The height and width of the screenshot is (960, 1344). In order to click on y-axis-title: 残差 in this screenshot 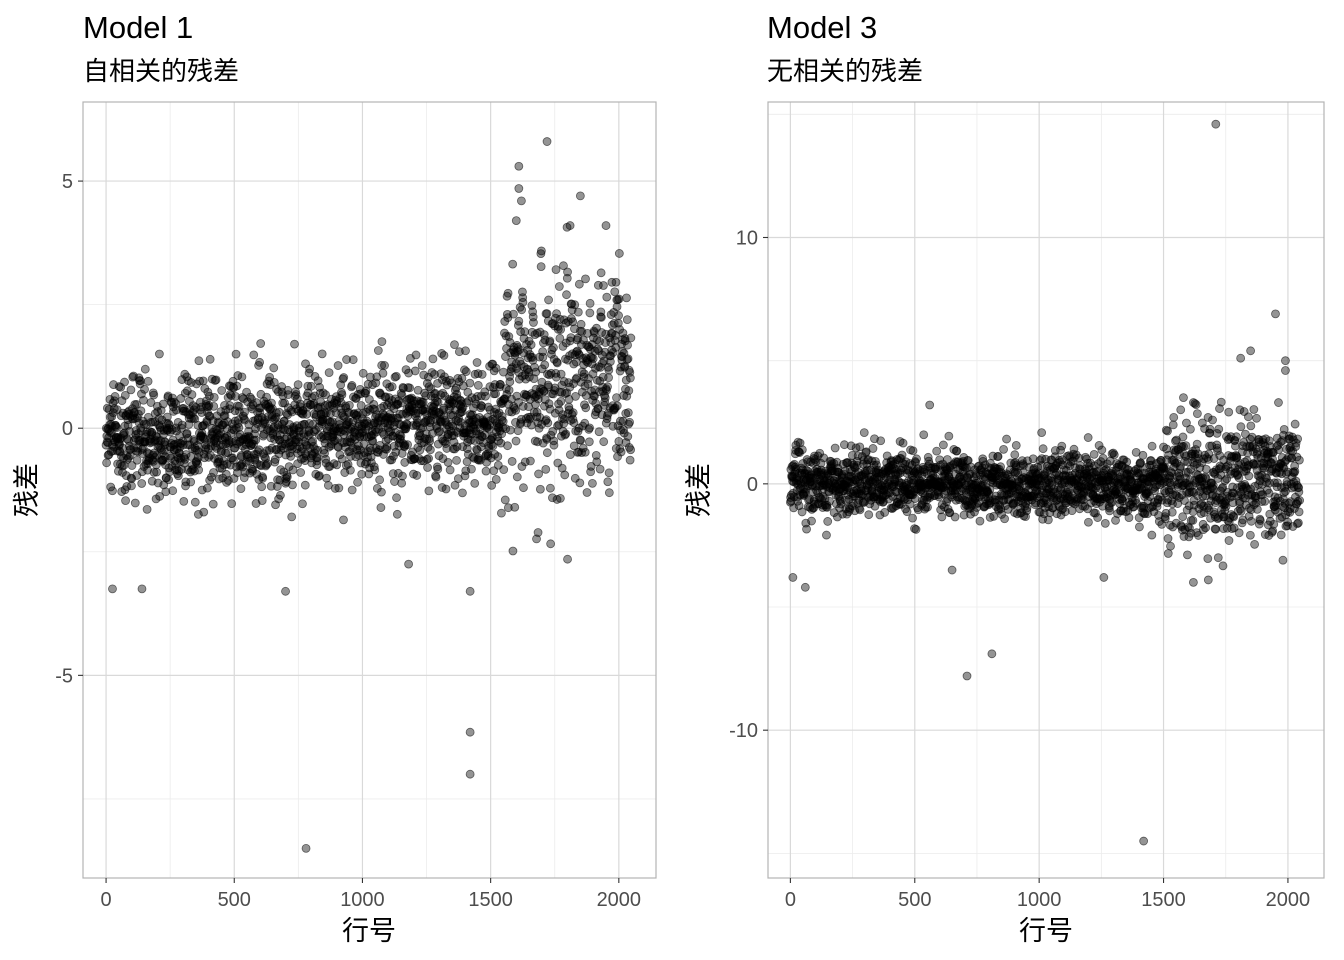, I will do `click(27, 490)`.